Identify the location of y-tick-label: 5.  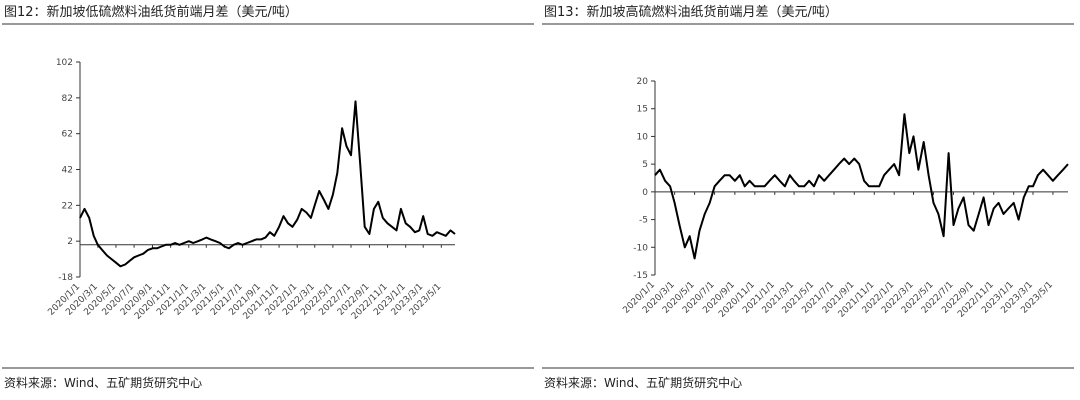
(645, 165).